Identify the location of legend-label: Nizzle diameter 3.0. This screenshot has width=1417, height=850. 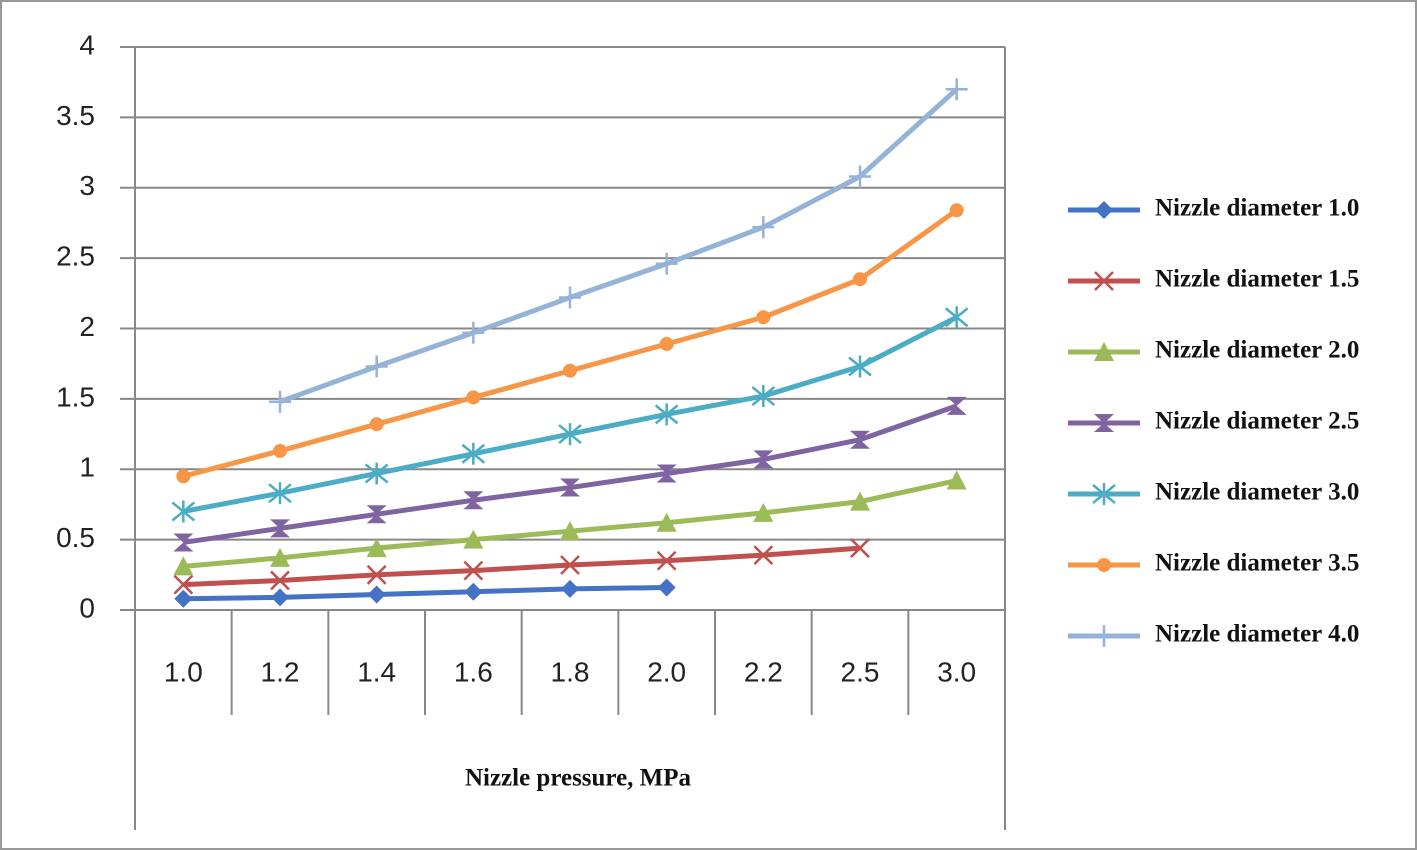
(1257, 492).